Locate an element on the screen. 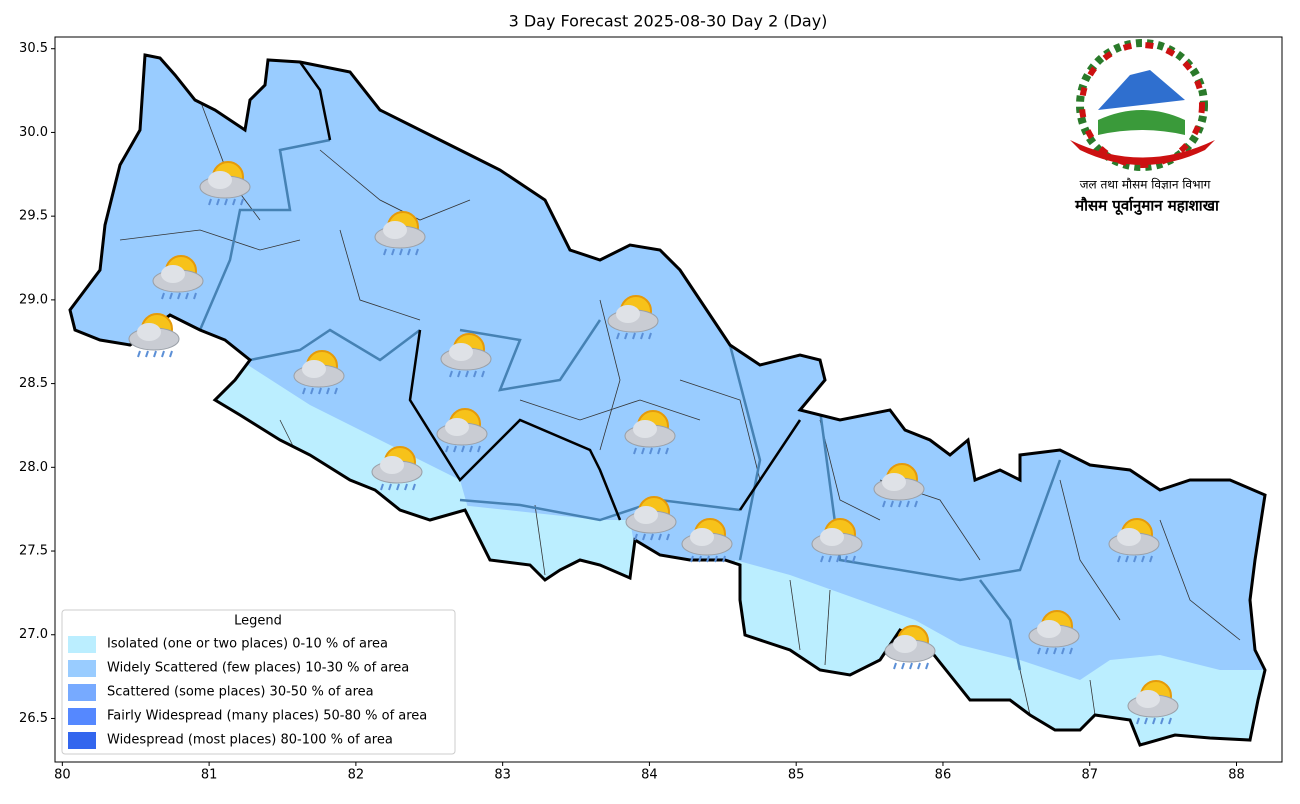  x-tick-label: 85 is located at coordinates (796, 775).